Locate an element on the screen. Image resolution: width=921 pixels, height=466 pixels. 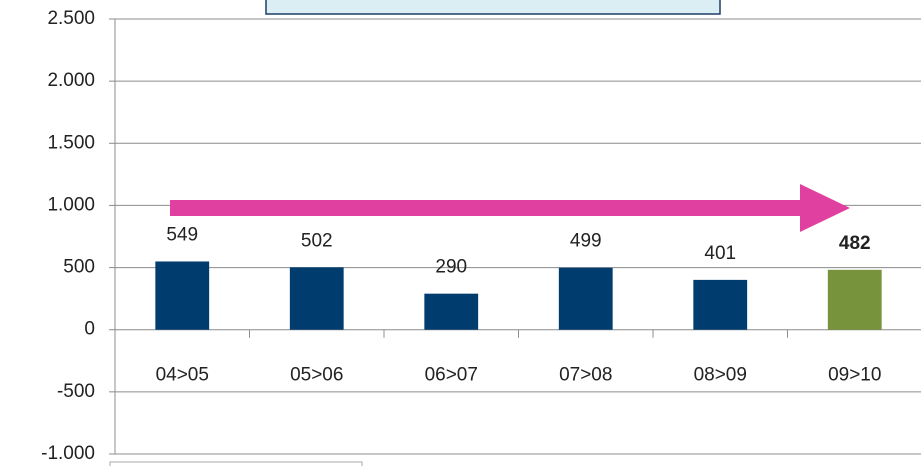
data-label: 290 is located at coordinates (451, 267).